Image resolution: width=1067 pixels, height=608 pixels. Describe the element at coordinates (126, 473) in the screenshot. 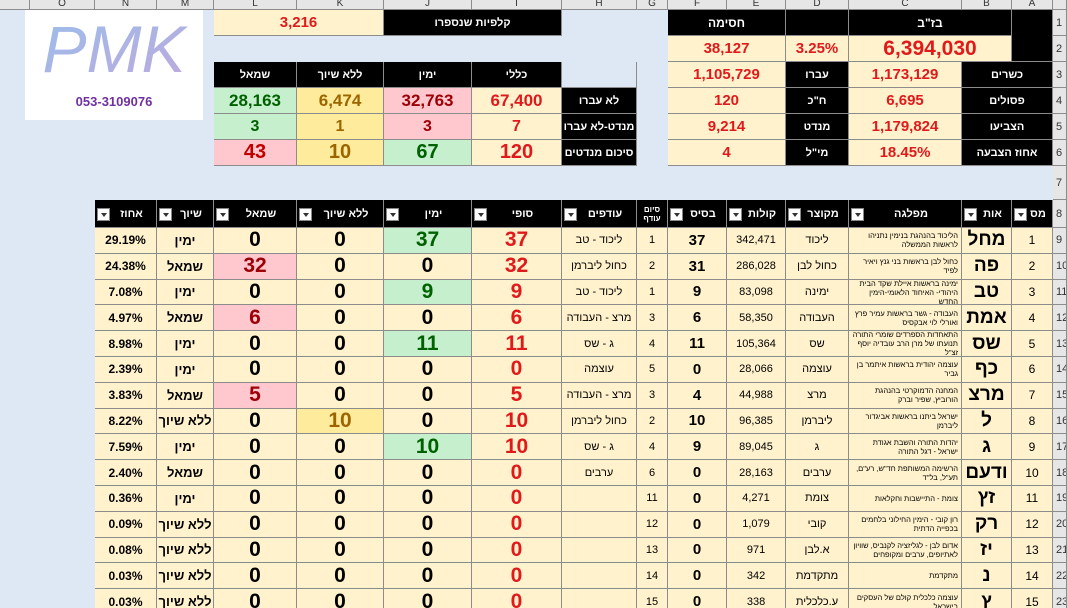

I see `table-cell: 2.40%` at that location.